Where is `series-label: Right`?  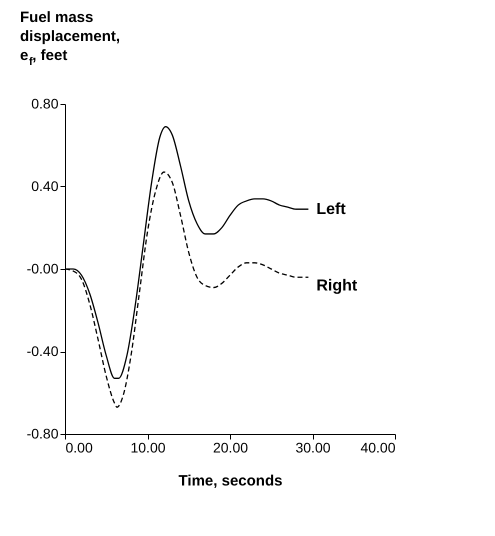 series-label: Right is located at coordinates (337, 285).